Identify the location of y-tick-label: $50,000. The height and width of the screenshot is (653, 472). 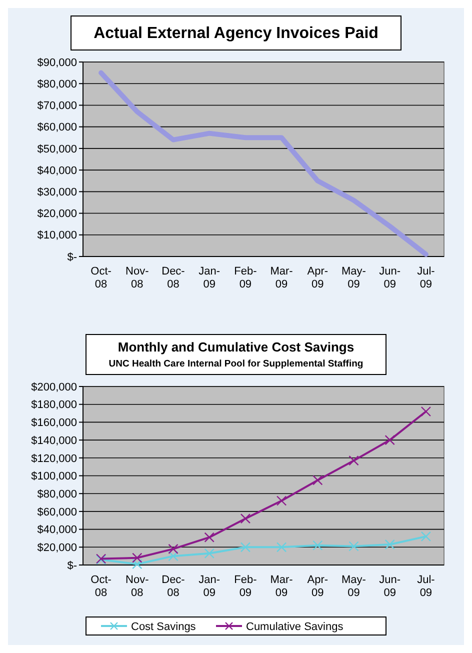
(57, 149).